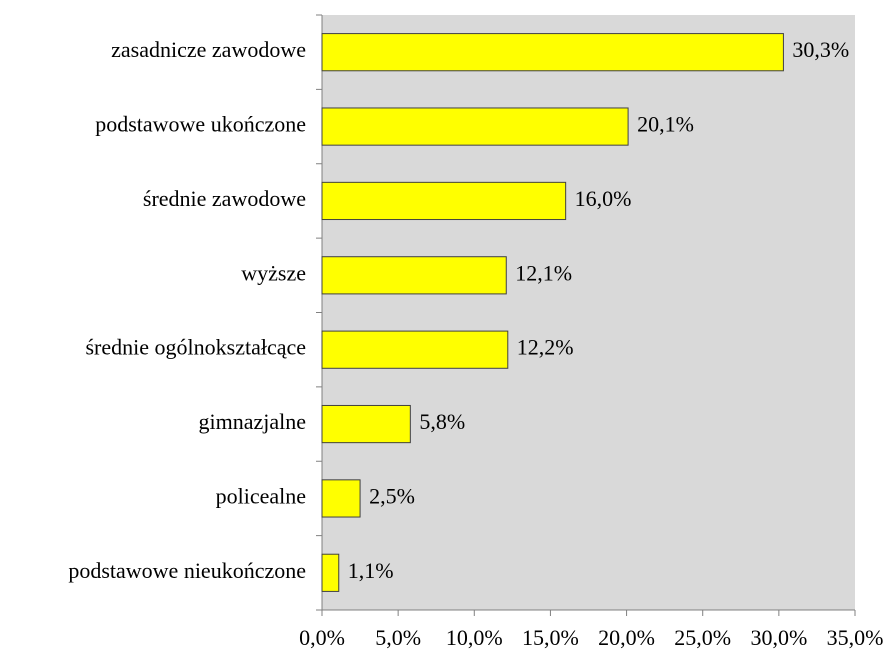 The height and width of the screenshot is (655, 890). Describe the element at coordinates (252, 421) in the screenshot. I see `y-tick-label: gimnazjalne` at that location.